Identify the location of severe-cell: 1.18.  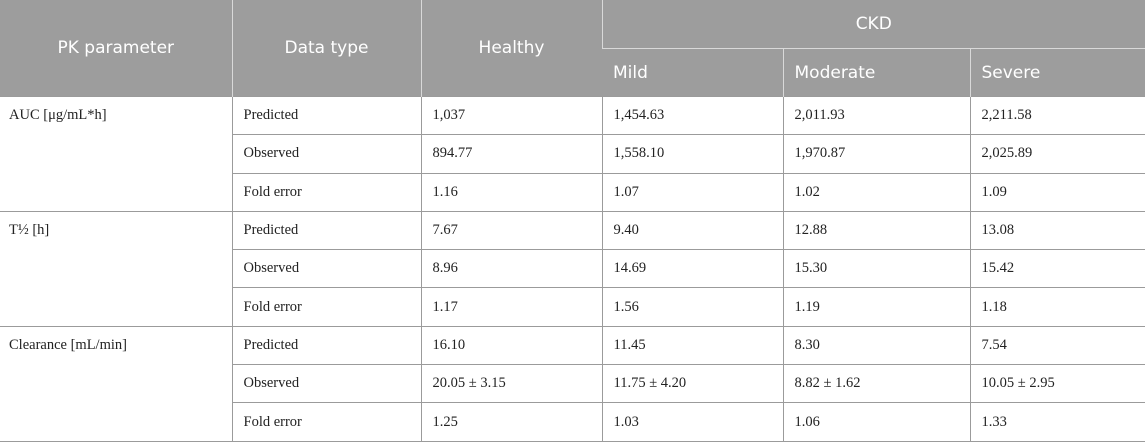
(1057, 307).